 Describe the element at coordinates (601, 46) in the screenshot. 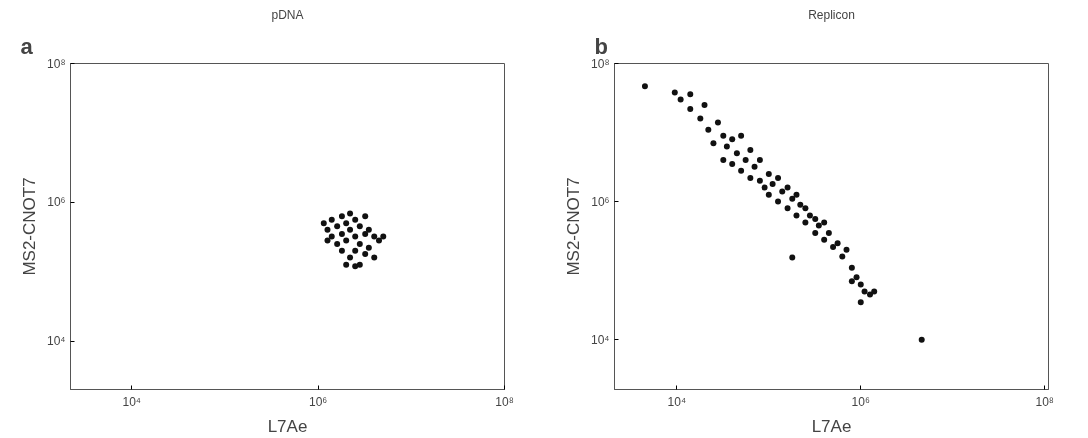

I see `text: b` at that location.